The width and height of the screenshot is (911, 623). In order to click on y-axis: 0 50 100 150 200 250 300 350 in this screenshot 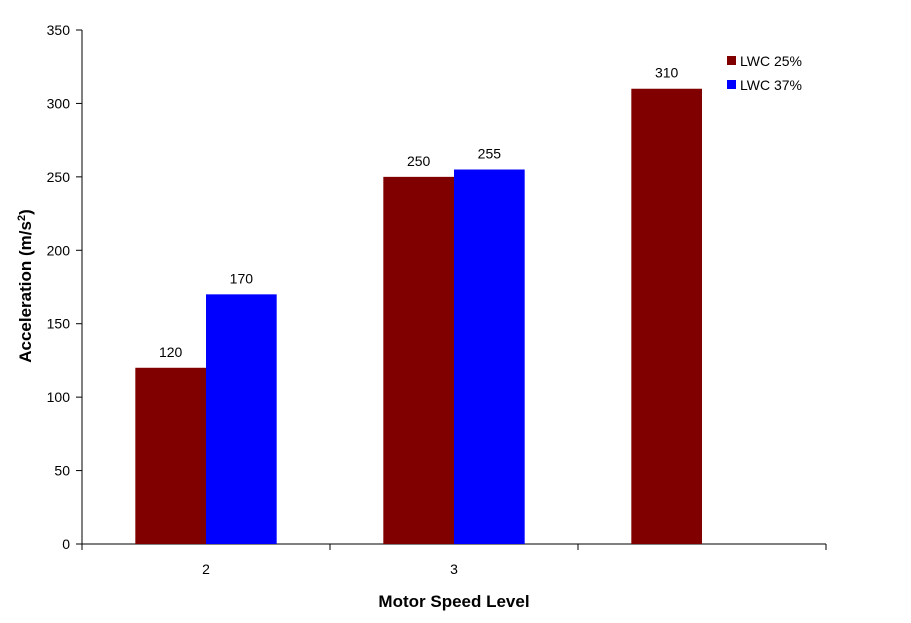, I will do `click(65, 287)`.